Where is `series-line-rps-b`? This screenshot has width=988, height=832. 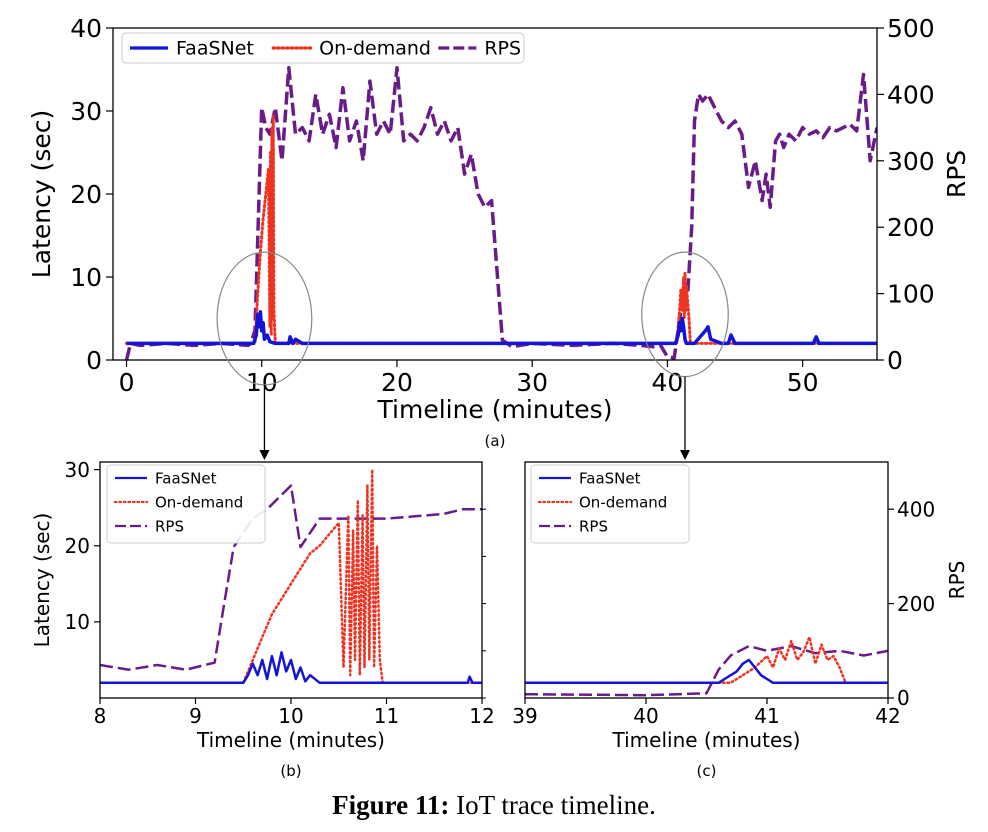
series-line-rps-b is located at coordinates (291, 577).